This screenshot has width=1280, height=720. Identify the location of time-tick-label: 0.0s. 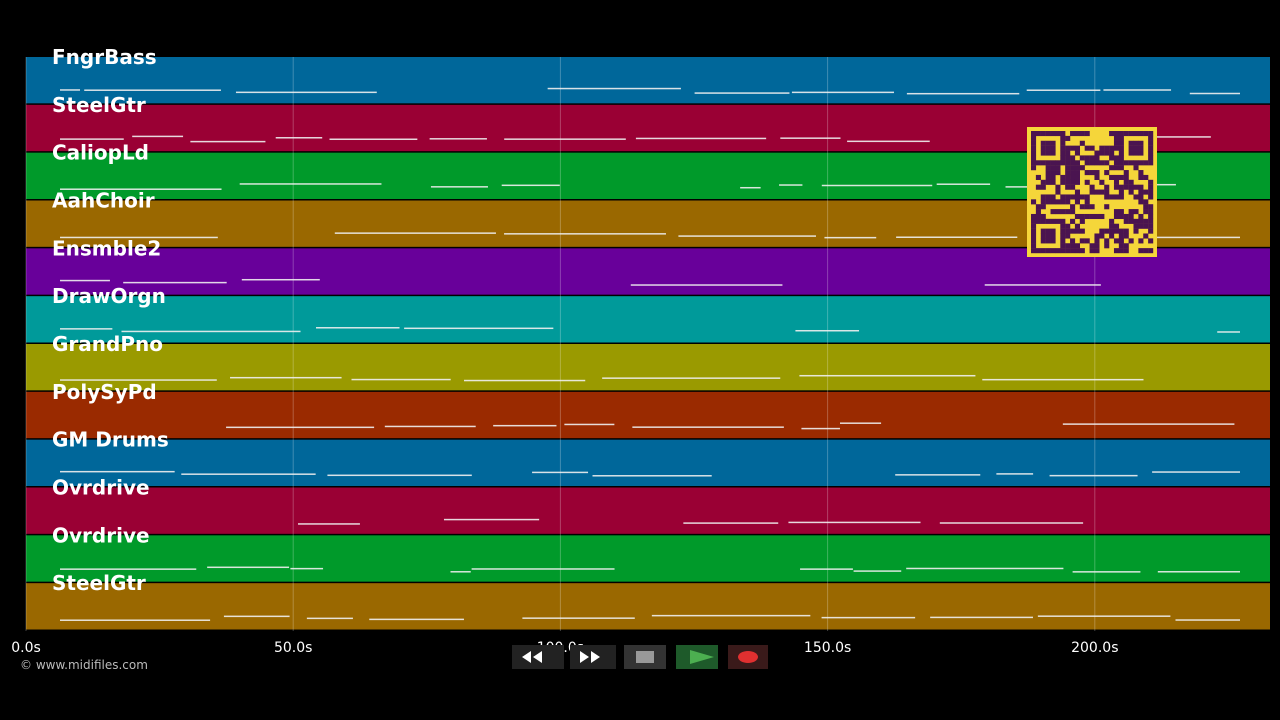
(26, 648).